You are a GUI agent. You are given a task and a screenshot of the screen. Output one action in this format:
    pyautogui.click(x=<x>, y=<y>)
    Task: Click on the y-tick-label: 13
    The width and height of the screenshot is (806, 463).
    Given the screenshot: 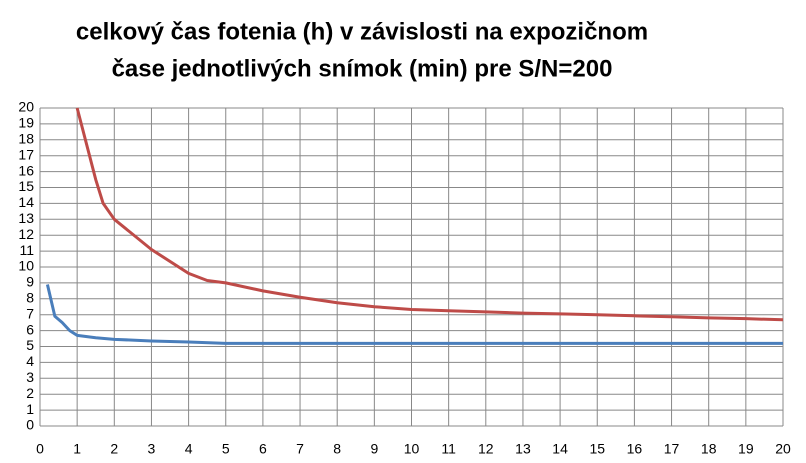 What is the action you would take?
    pyautogui.click(x=26, y=218)
    